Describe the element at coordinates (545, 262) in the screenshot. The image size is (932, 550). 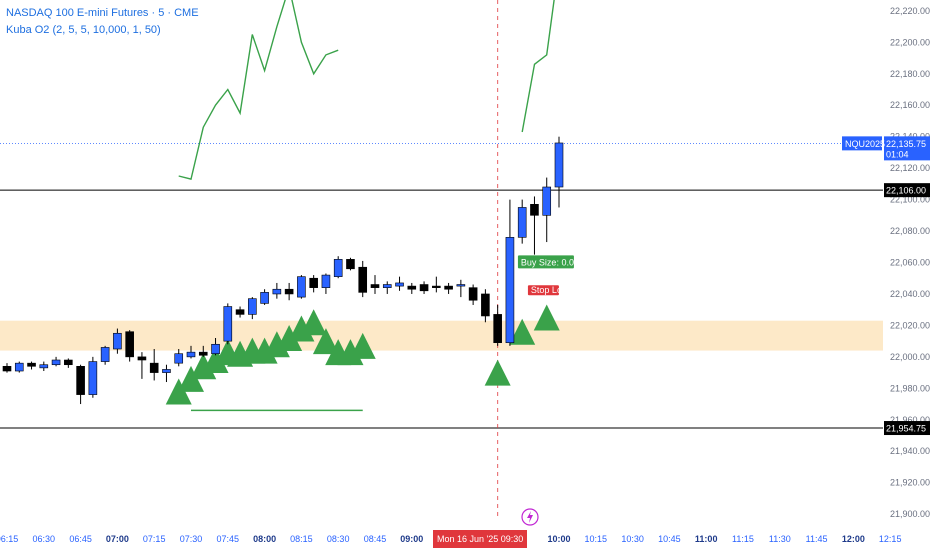
I see `buy-size-label-bg` at that location.